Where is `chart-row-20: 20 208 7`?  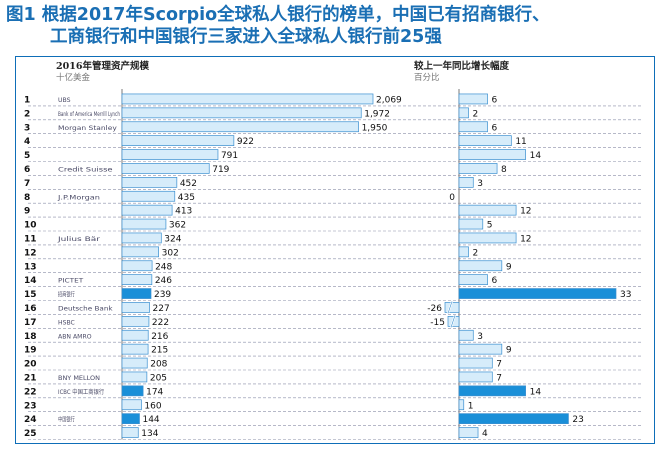 chart-row-20: 20 208 7 is located at coordinates (263, 363).